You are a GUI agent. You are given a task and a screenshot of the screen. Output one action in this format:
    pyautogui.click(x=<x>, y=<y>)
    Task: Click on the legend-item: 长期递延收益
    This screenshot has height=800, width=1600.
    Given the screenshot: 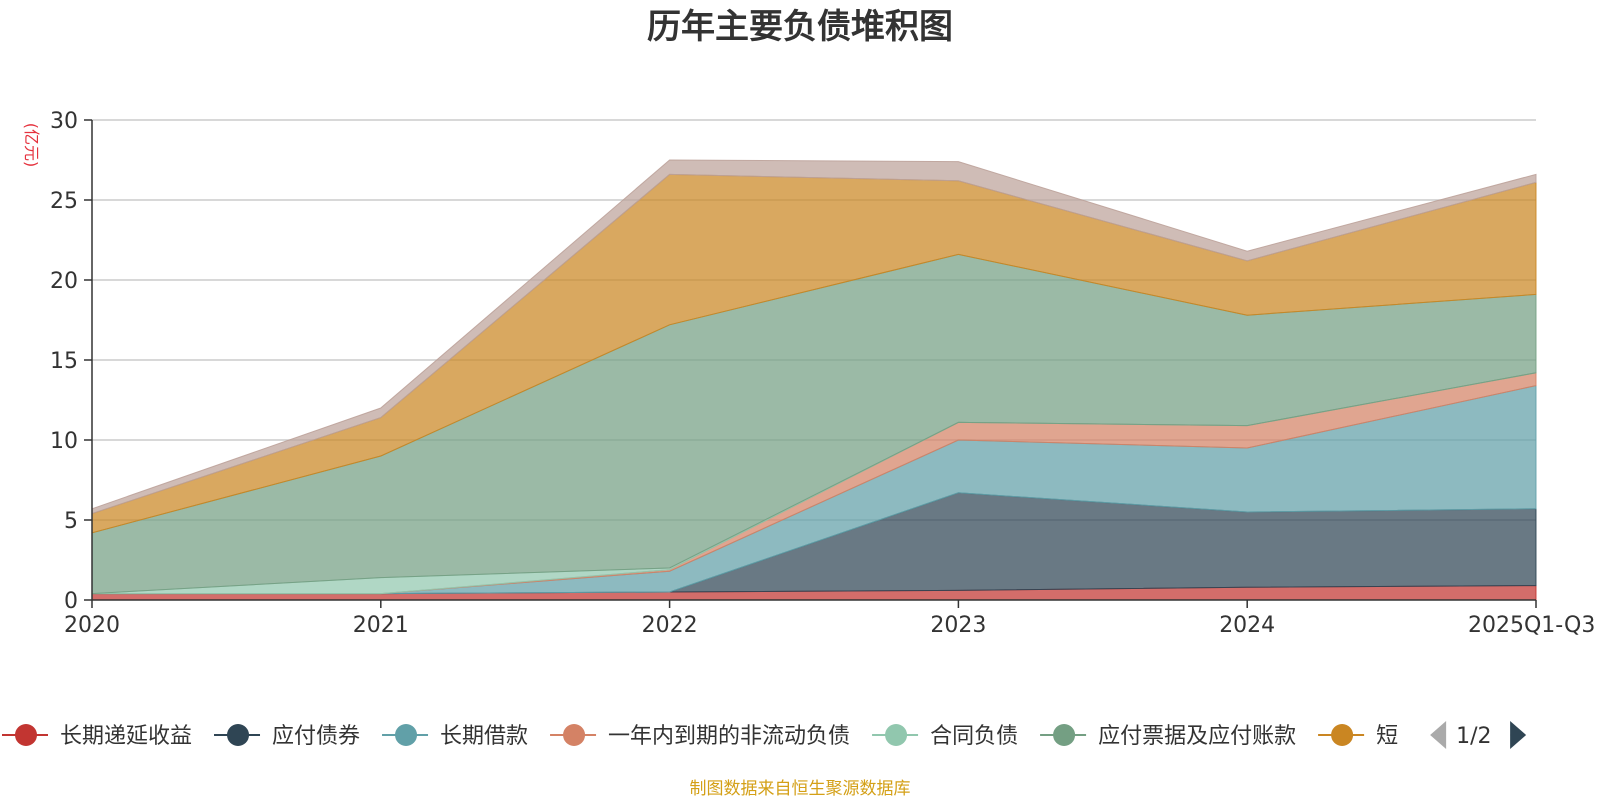 What is the action you would take?
    pyautogui.click(x=97, y=736)
    